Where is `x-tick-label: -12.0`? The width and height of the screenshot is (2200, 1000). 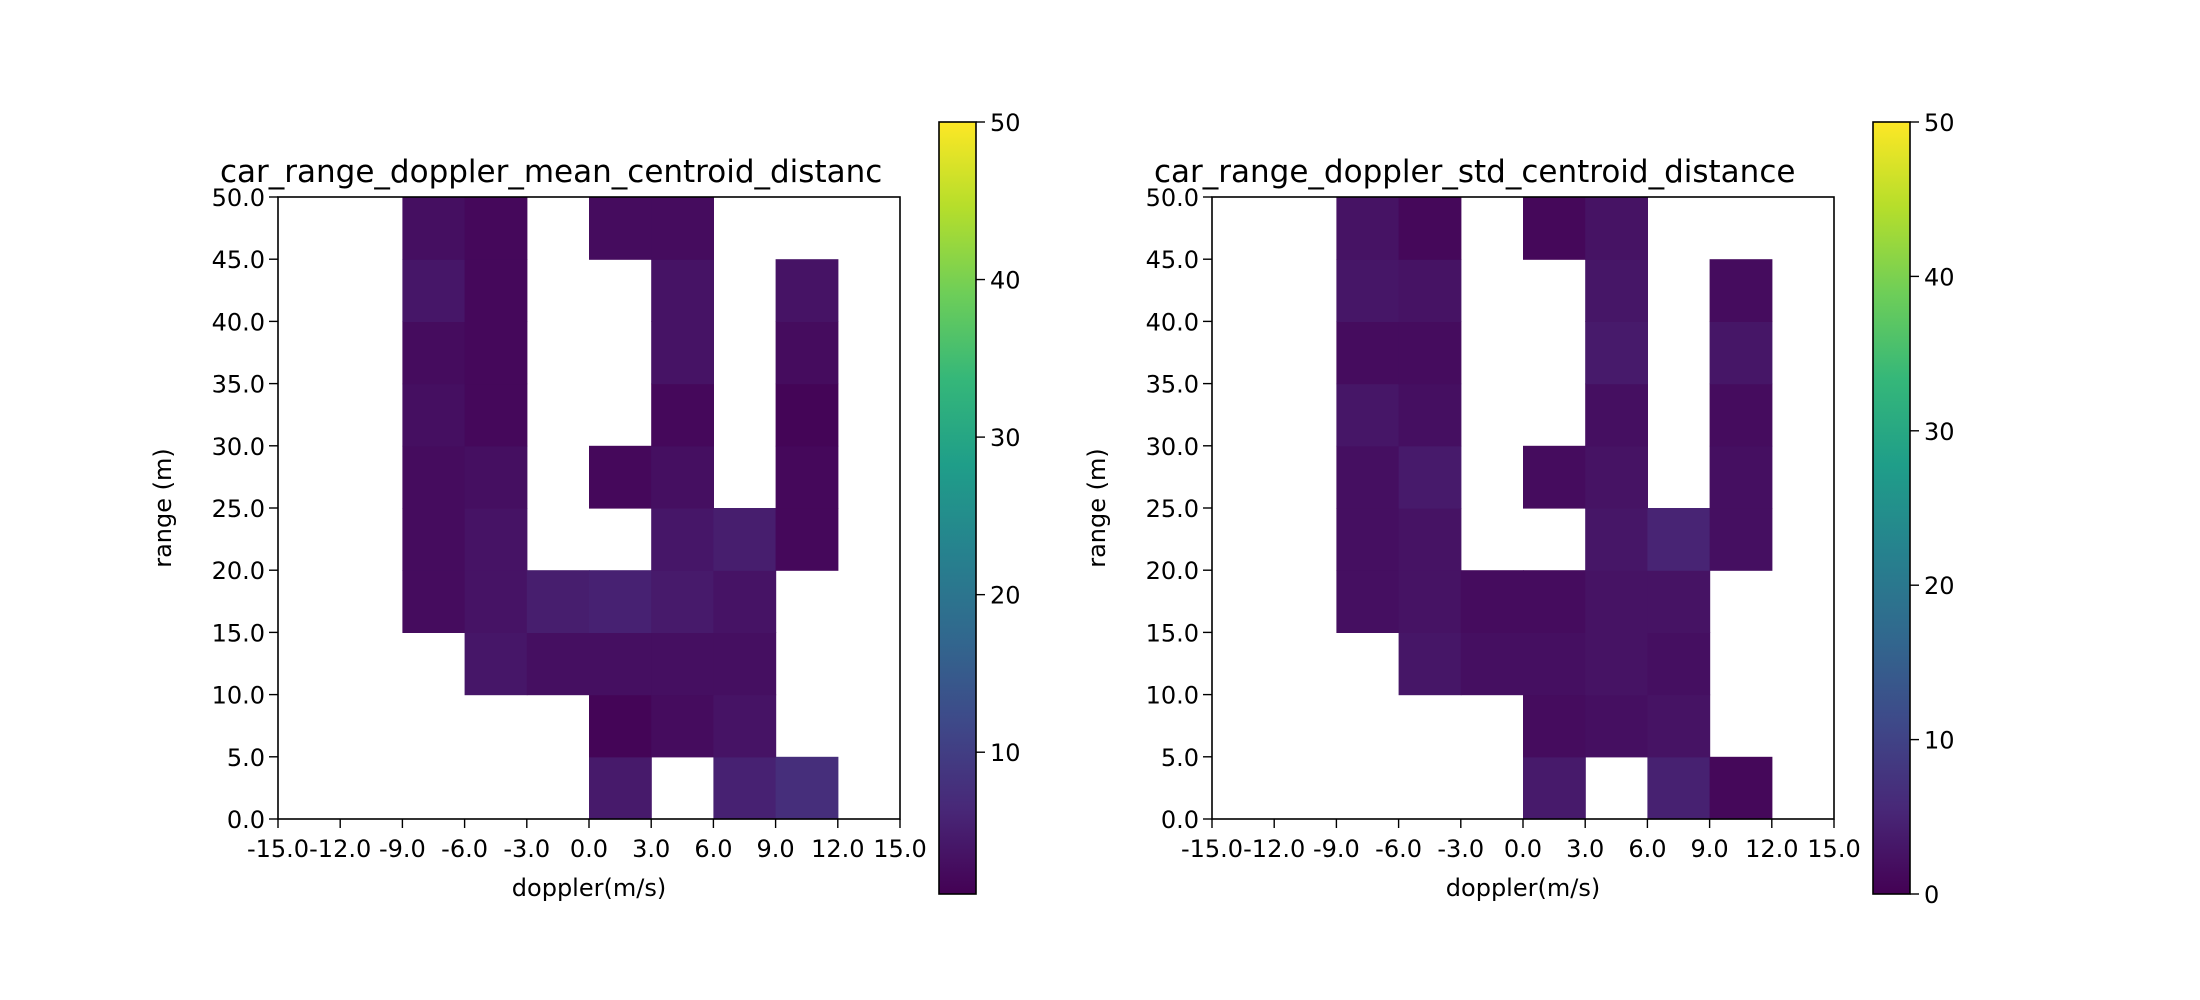 x-tick-label: -12.0 is located at coordinates (340, 849).